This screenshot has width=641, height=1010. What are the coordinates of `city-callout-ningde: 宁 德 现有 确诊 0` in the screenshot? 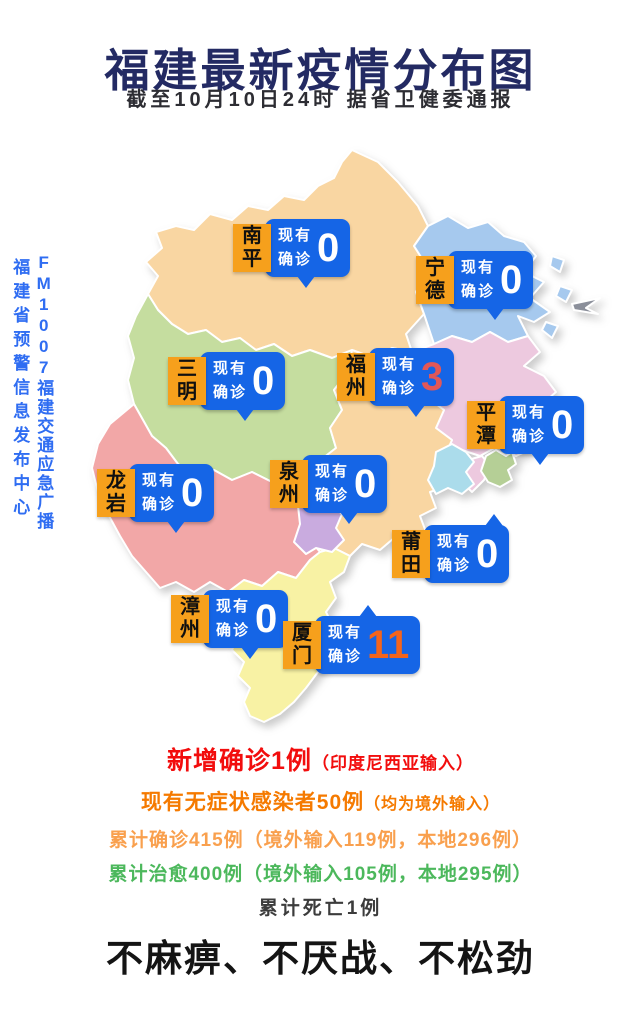 It's located at (475, 285).